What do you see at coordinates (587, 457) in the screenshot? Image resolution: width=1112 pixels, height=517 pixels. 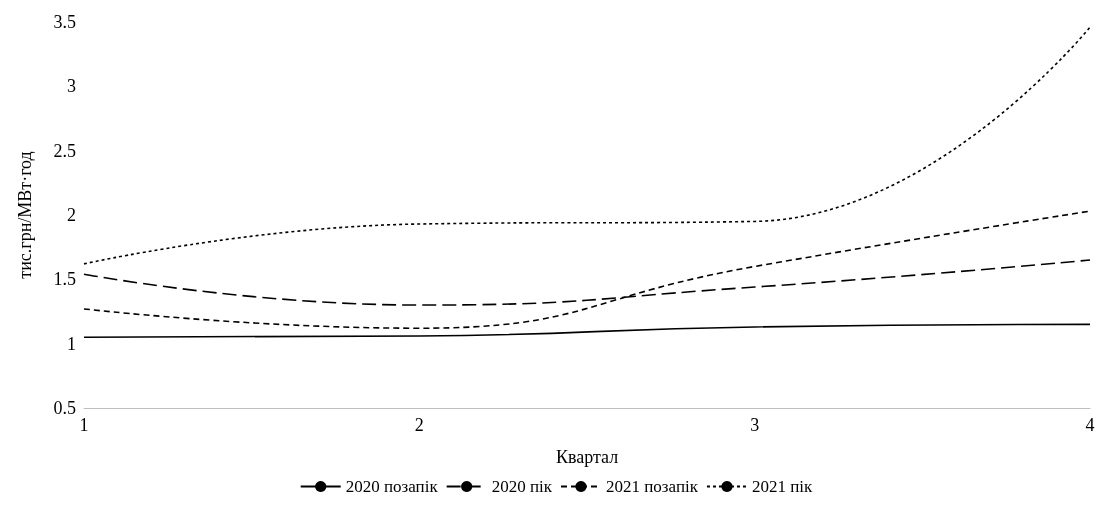 I see `x-axis-title: Квартал` at bounding box center [587, 457].